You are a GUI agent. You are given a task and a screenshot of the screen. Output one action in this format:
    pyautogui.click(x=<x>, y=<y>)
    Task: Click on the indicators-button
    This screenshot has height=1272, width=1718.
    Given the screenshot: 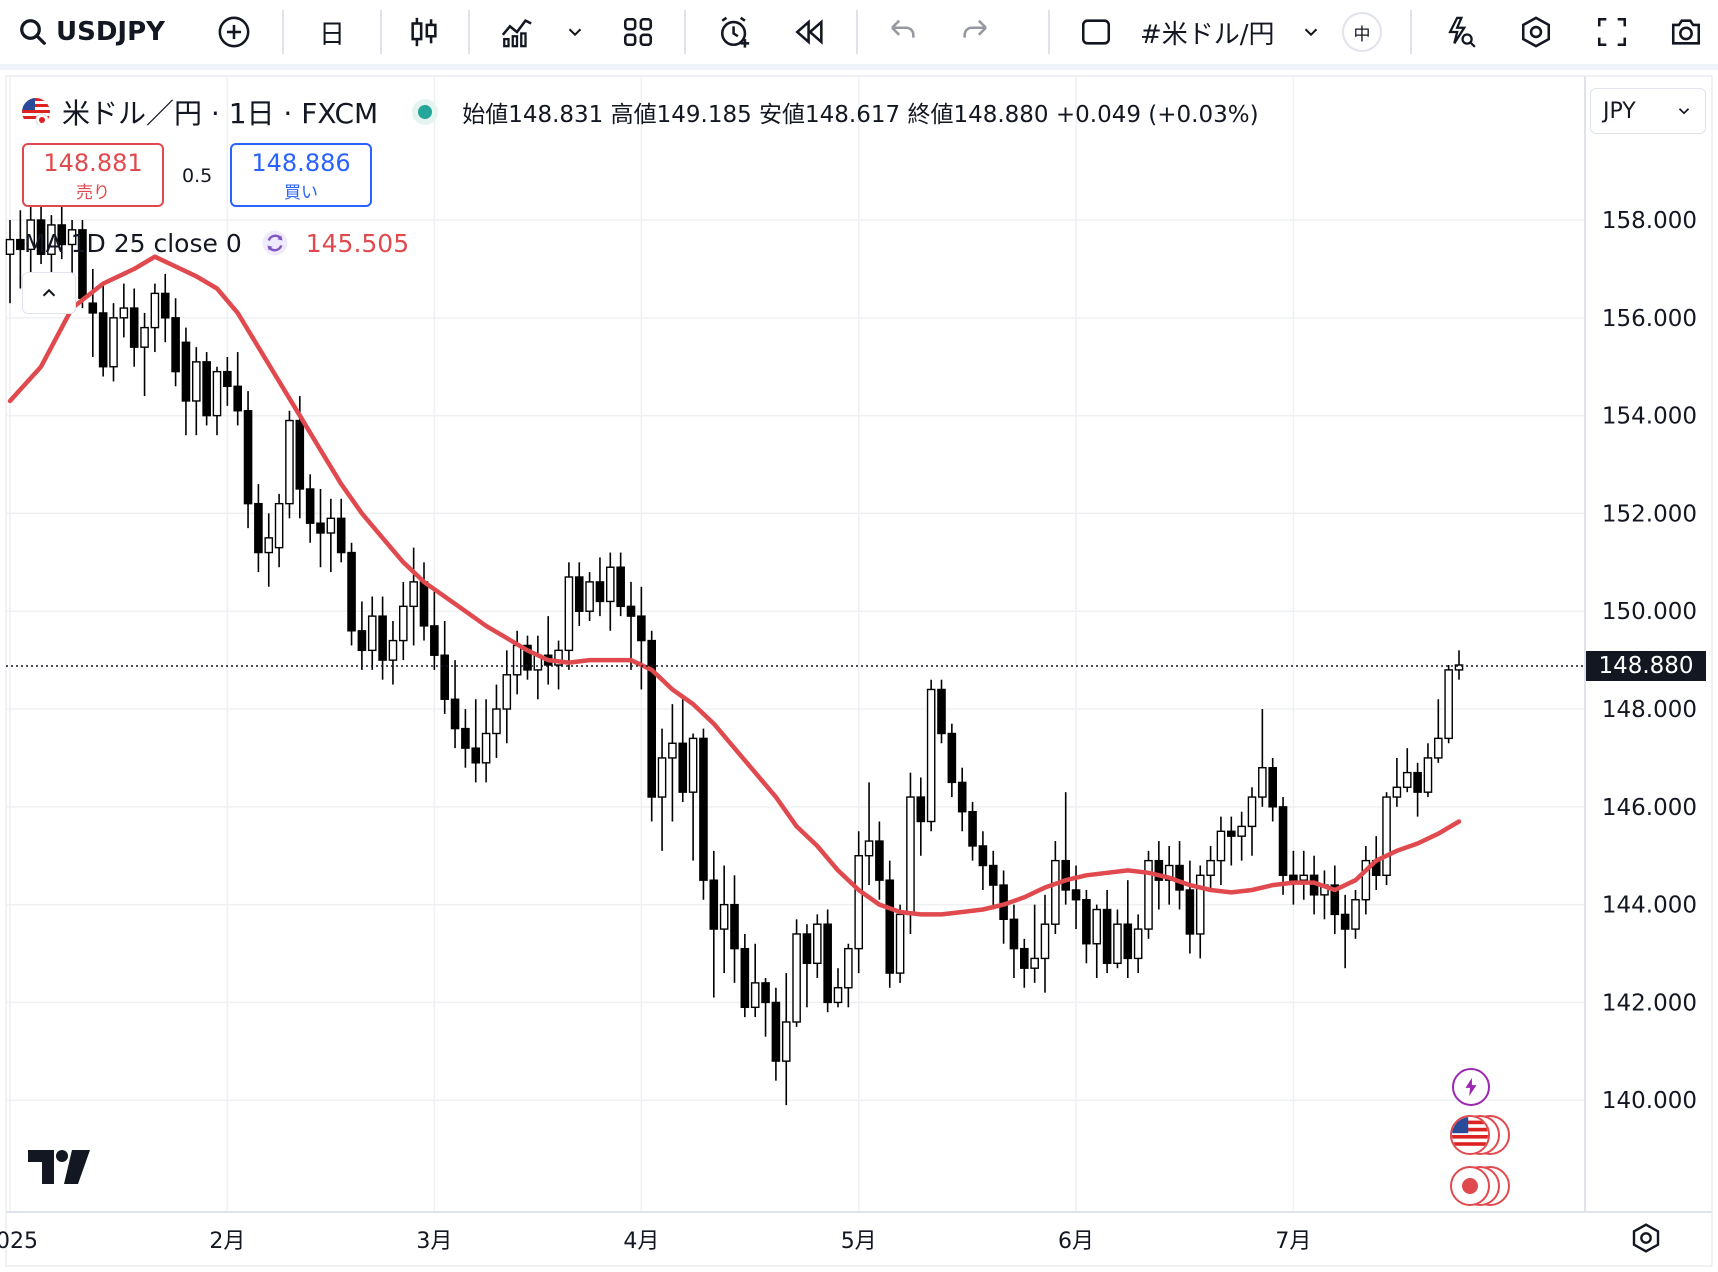 What is the action you would take?
    pyautogui.click(x=517, y=32)
    